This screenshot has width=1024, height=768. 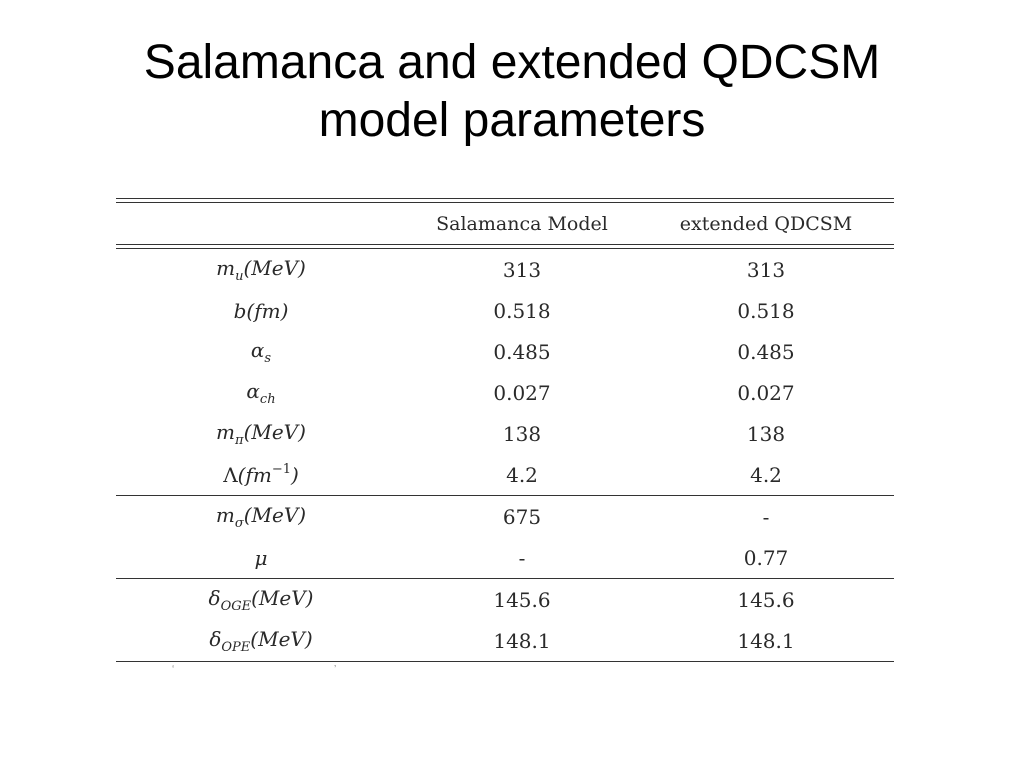 I want to click on parameter-cell: mπ(MeV), so click(x=261, y=433).